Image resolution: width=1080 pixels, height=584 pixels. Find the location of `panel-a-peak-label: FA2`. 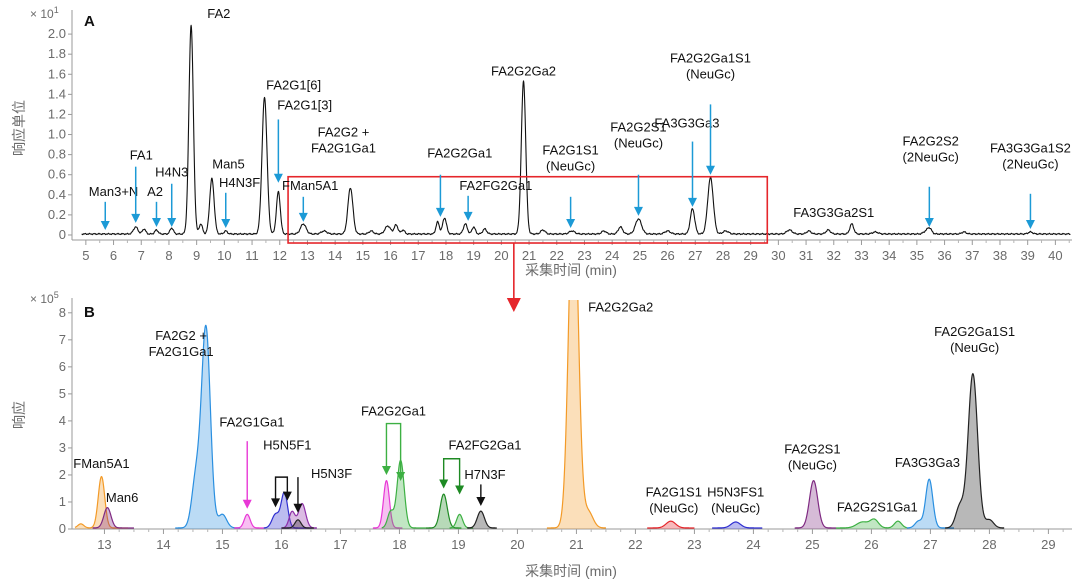

panel-a-peak-label: FA2 is located at coordinates (218, 13).